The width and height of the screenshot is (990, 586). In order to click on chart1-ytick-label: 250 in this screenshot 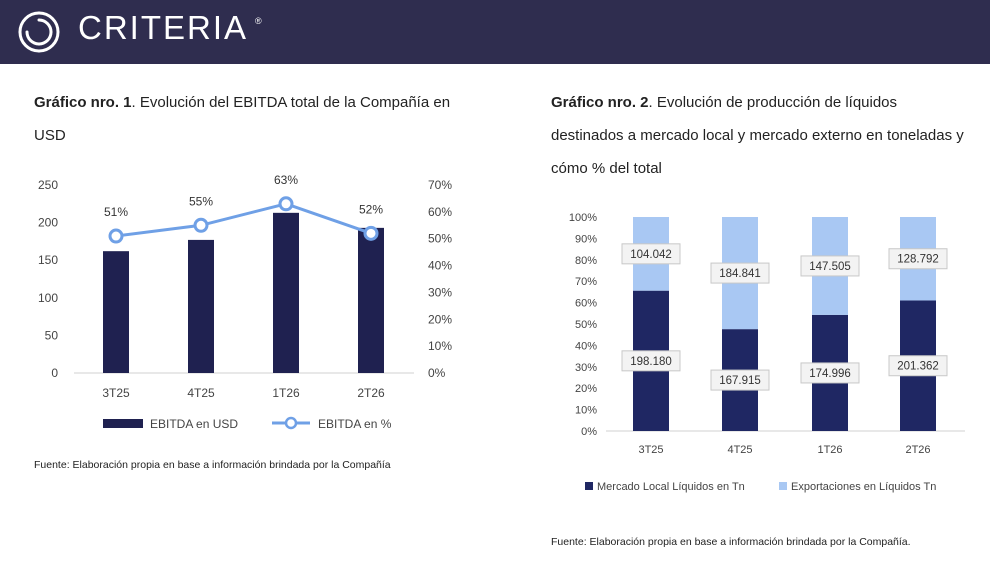, I will do `click(48, 185)`.